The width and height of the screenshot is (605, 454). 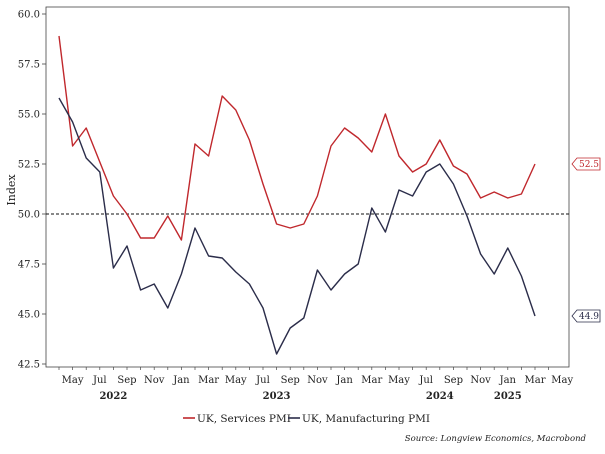 I want to click on end-label-text: 52.5, so click(x=589, y=165).